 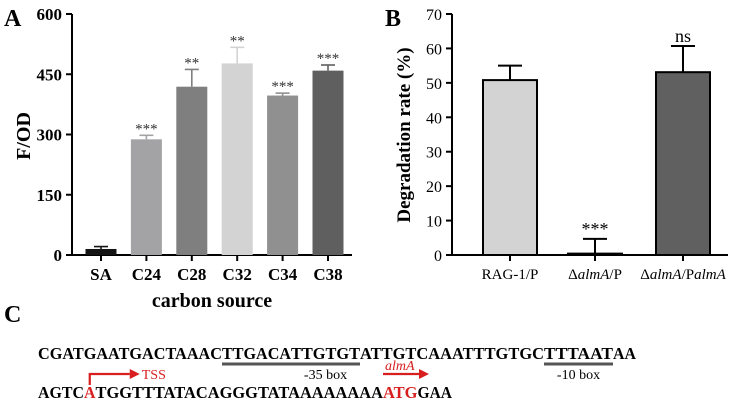 I want to click on chart-b-y-tick-label: 40, so click(x=434, y=118).